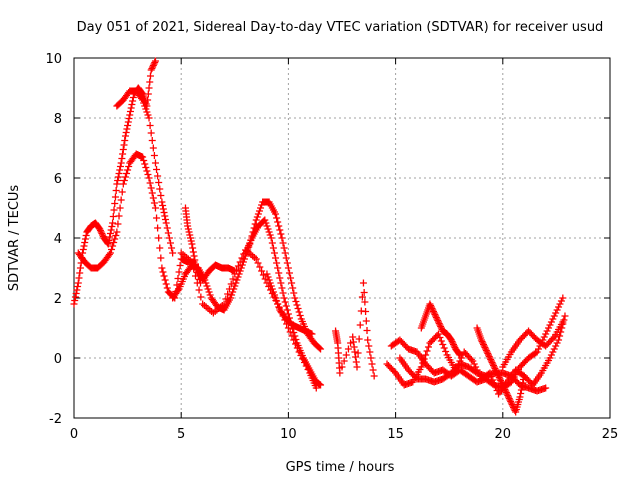  I want to click on y-axis-label: SDTVAR / TECUs, so click(14, 238).